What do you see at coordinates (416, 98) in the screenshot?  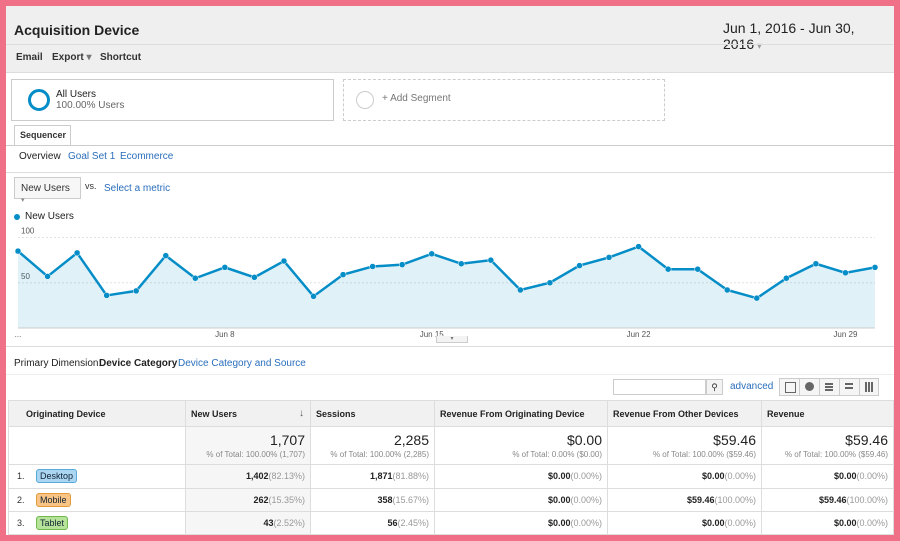 I see `add-segment-text: + Add Segment` at bounding box center [416, 98].